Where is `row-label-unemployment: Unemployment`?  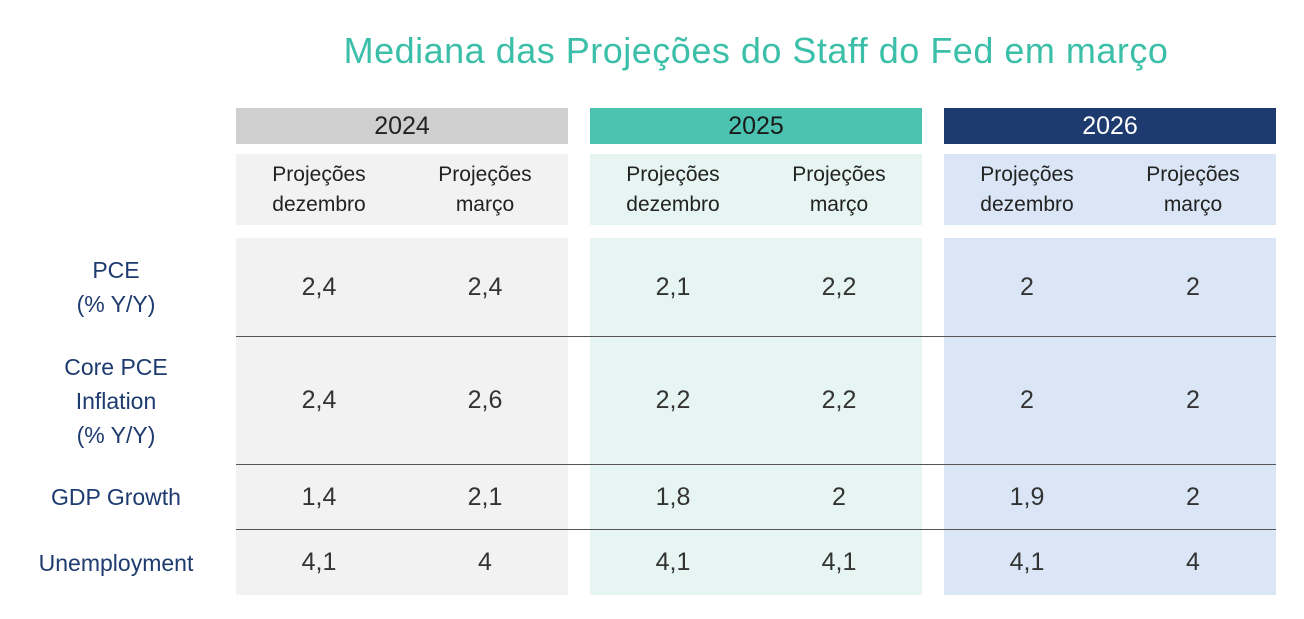
row-label-unemployment: Unemployment is located at coordinates (116, 562).